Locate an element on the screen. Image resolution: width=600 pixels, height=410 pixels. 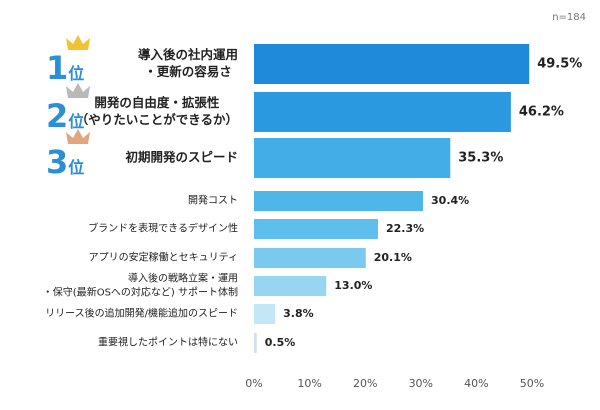
category-label: ブランドを表現できるデザイン性 is located at coordinates (163, 229).